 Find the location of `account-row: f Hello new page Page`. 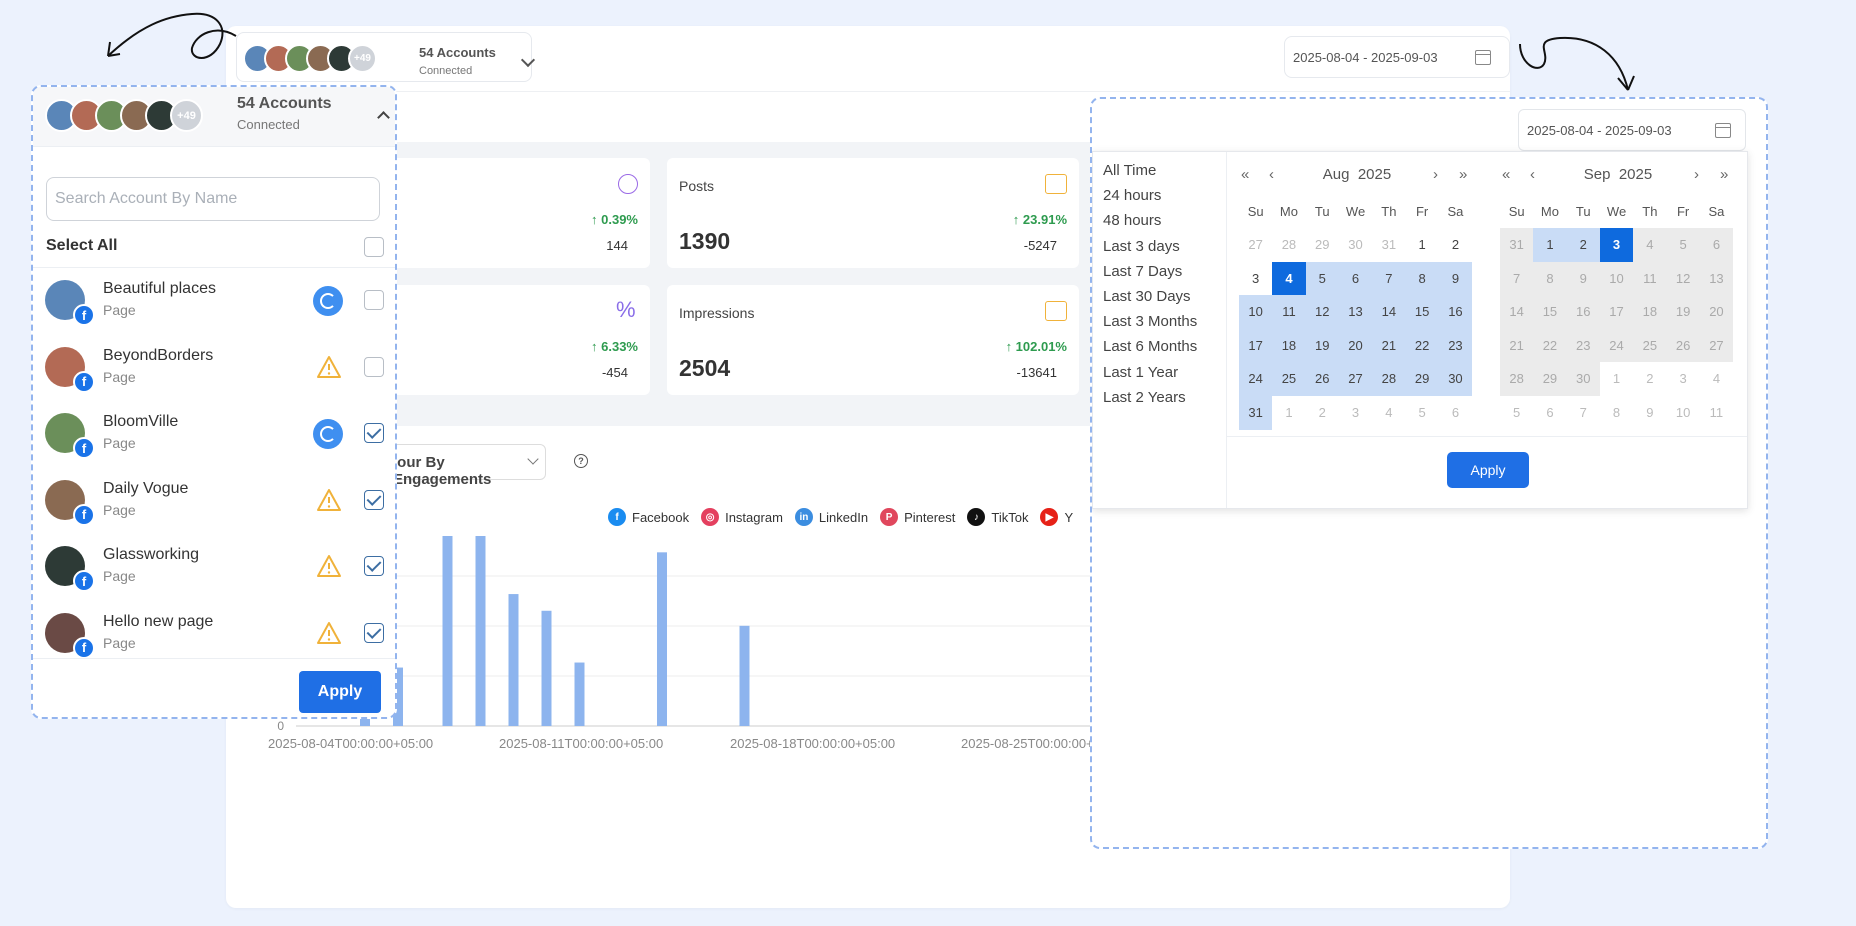

account-row: f Hello new page Page is located at coordinates (214, 634).